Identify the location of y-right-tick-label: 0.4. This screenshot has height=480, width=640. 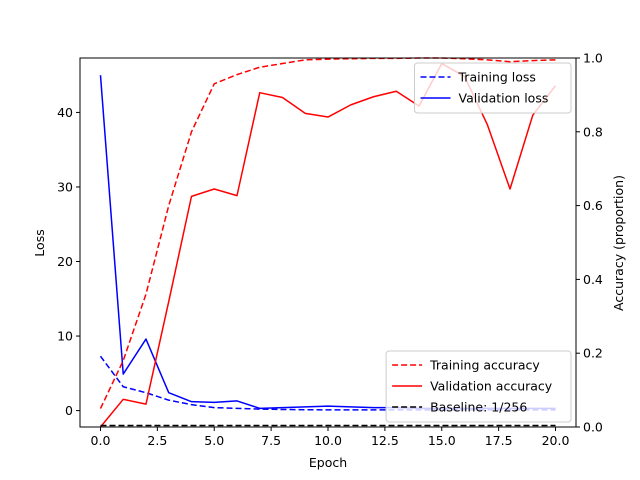
(593, 279).